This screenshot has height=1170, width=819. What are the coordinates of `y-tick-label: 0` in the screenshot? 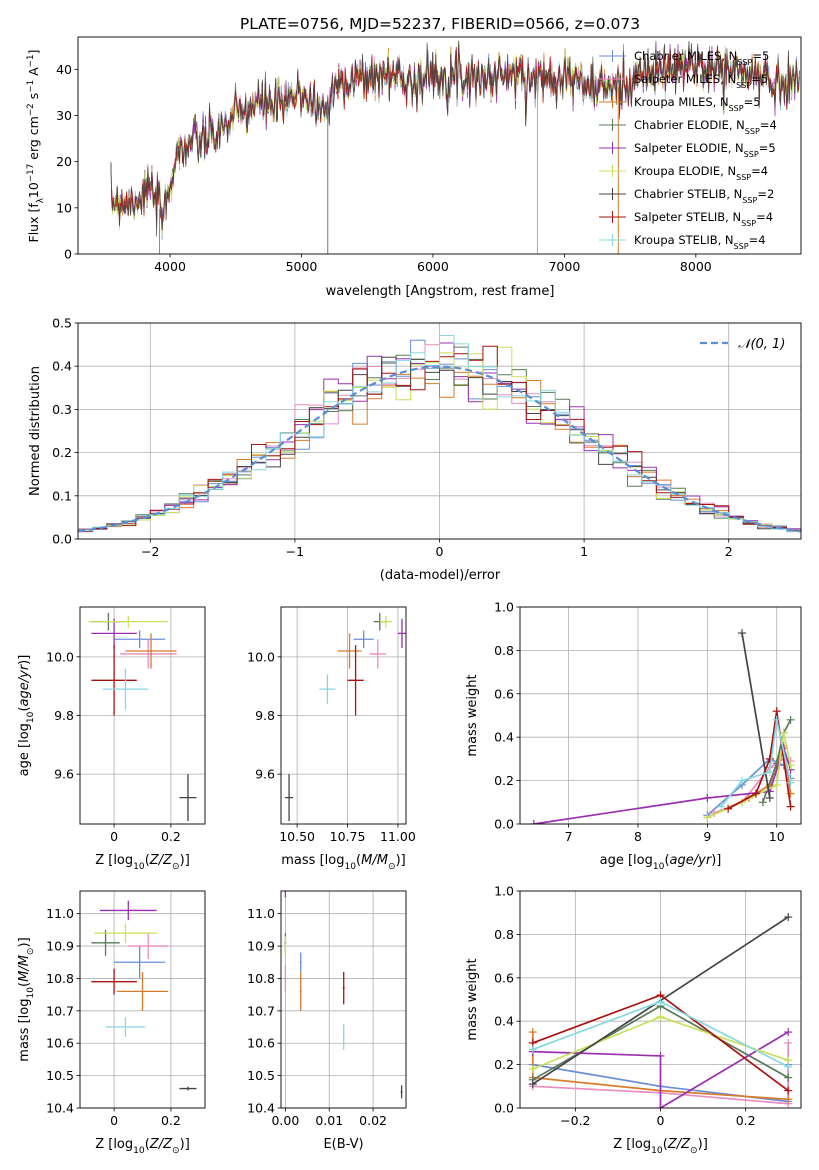 It's located at (68, 254).